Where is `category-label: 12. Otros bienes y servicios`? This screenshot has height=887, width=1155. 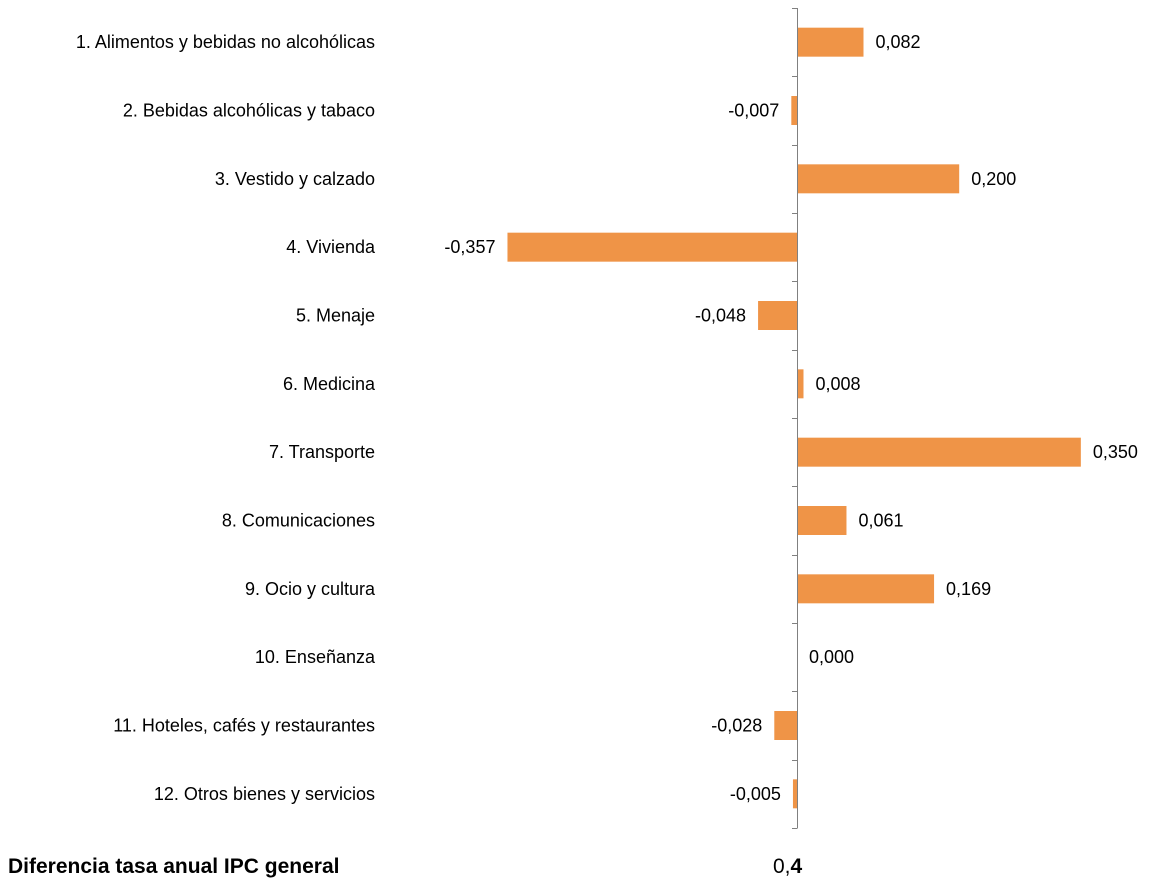
category-label: 12. Otros bienes y servicios is located at coordinates (264, 794).